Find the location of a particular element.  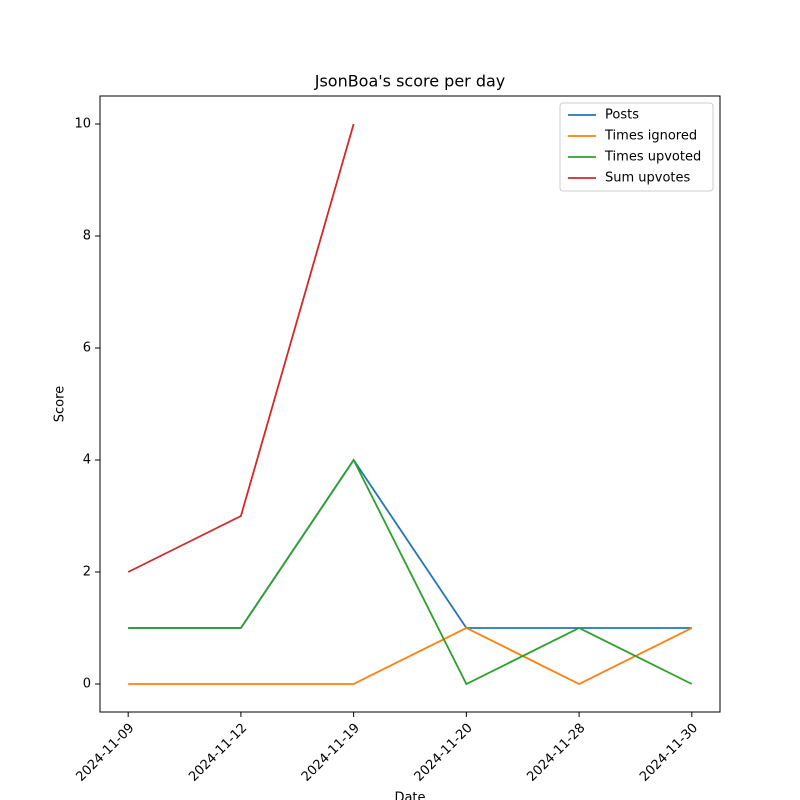

legend-label: Posts is located at coordinates (622, 115).